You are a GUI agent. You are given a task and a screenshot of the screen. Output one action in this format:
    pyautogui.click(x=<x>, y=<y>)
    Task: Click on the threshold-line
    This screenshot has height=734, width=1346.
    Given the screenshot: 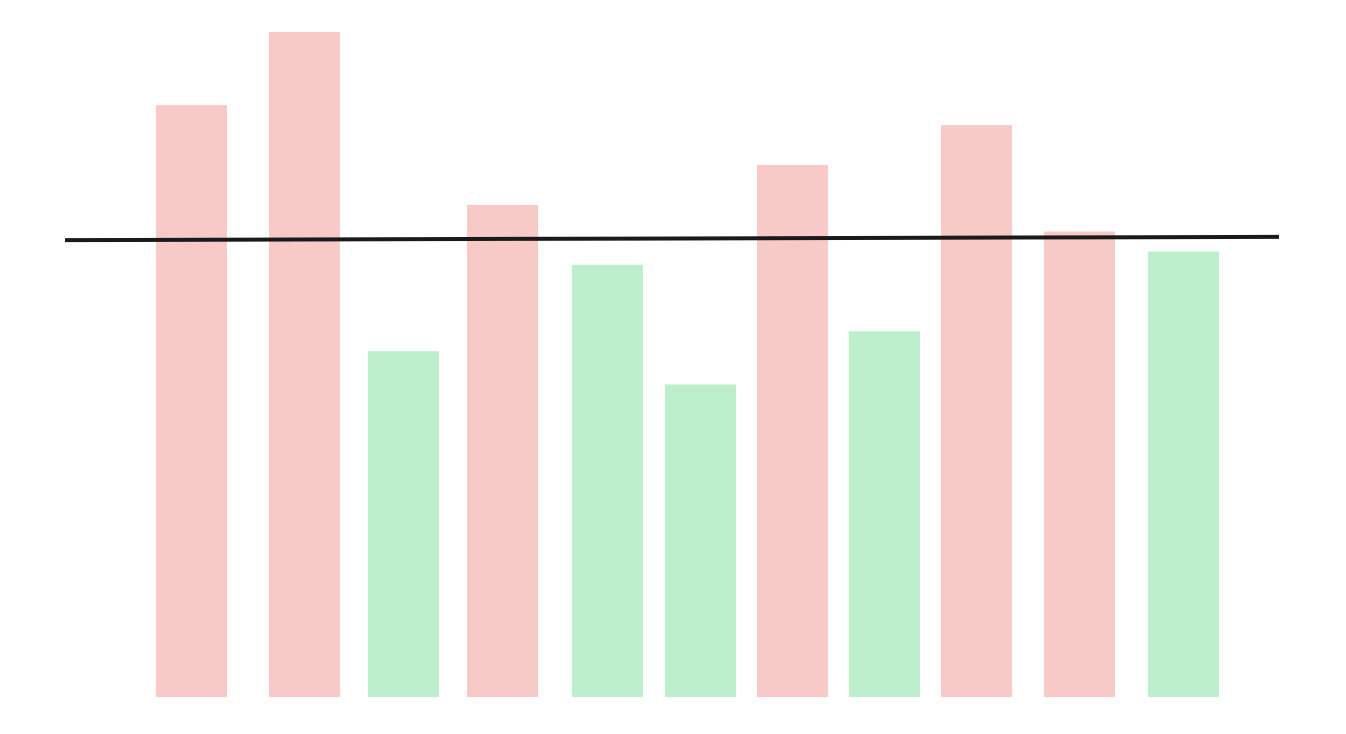 What is the action you would take?
    pyautogui.click(x=672, y=238)
    